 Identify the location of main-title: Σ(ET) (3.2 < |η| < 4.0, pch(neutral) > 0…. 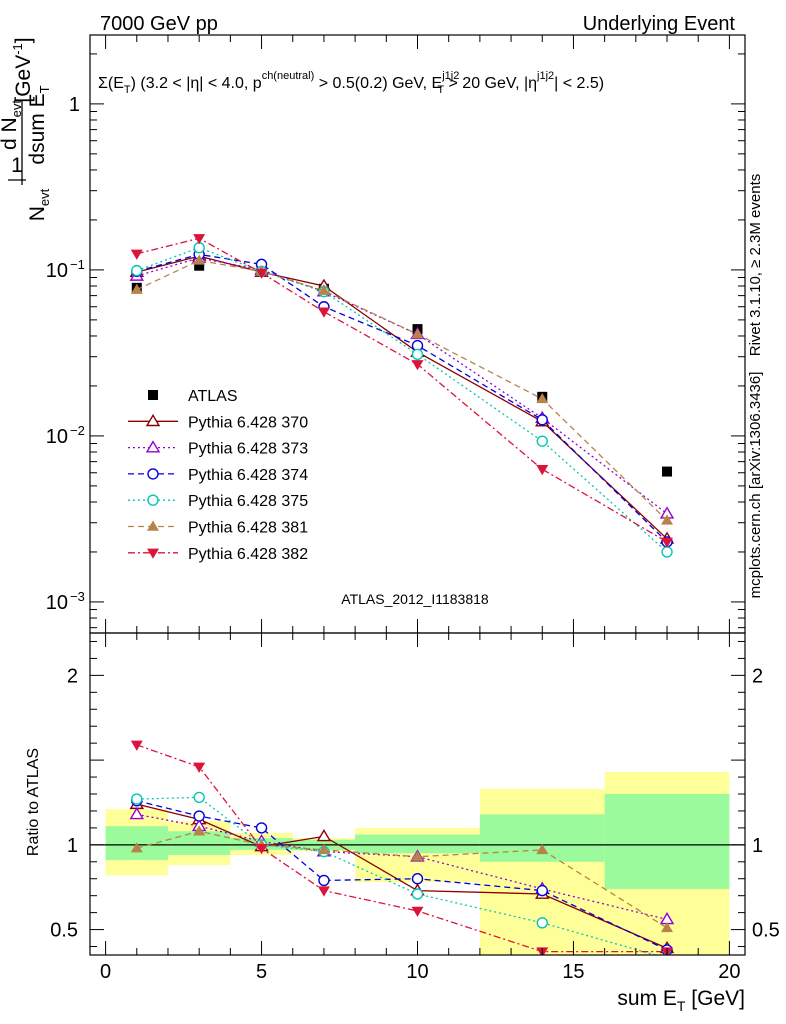
(351, 83).